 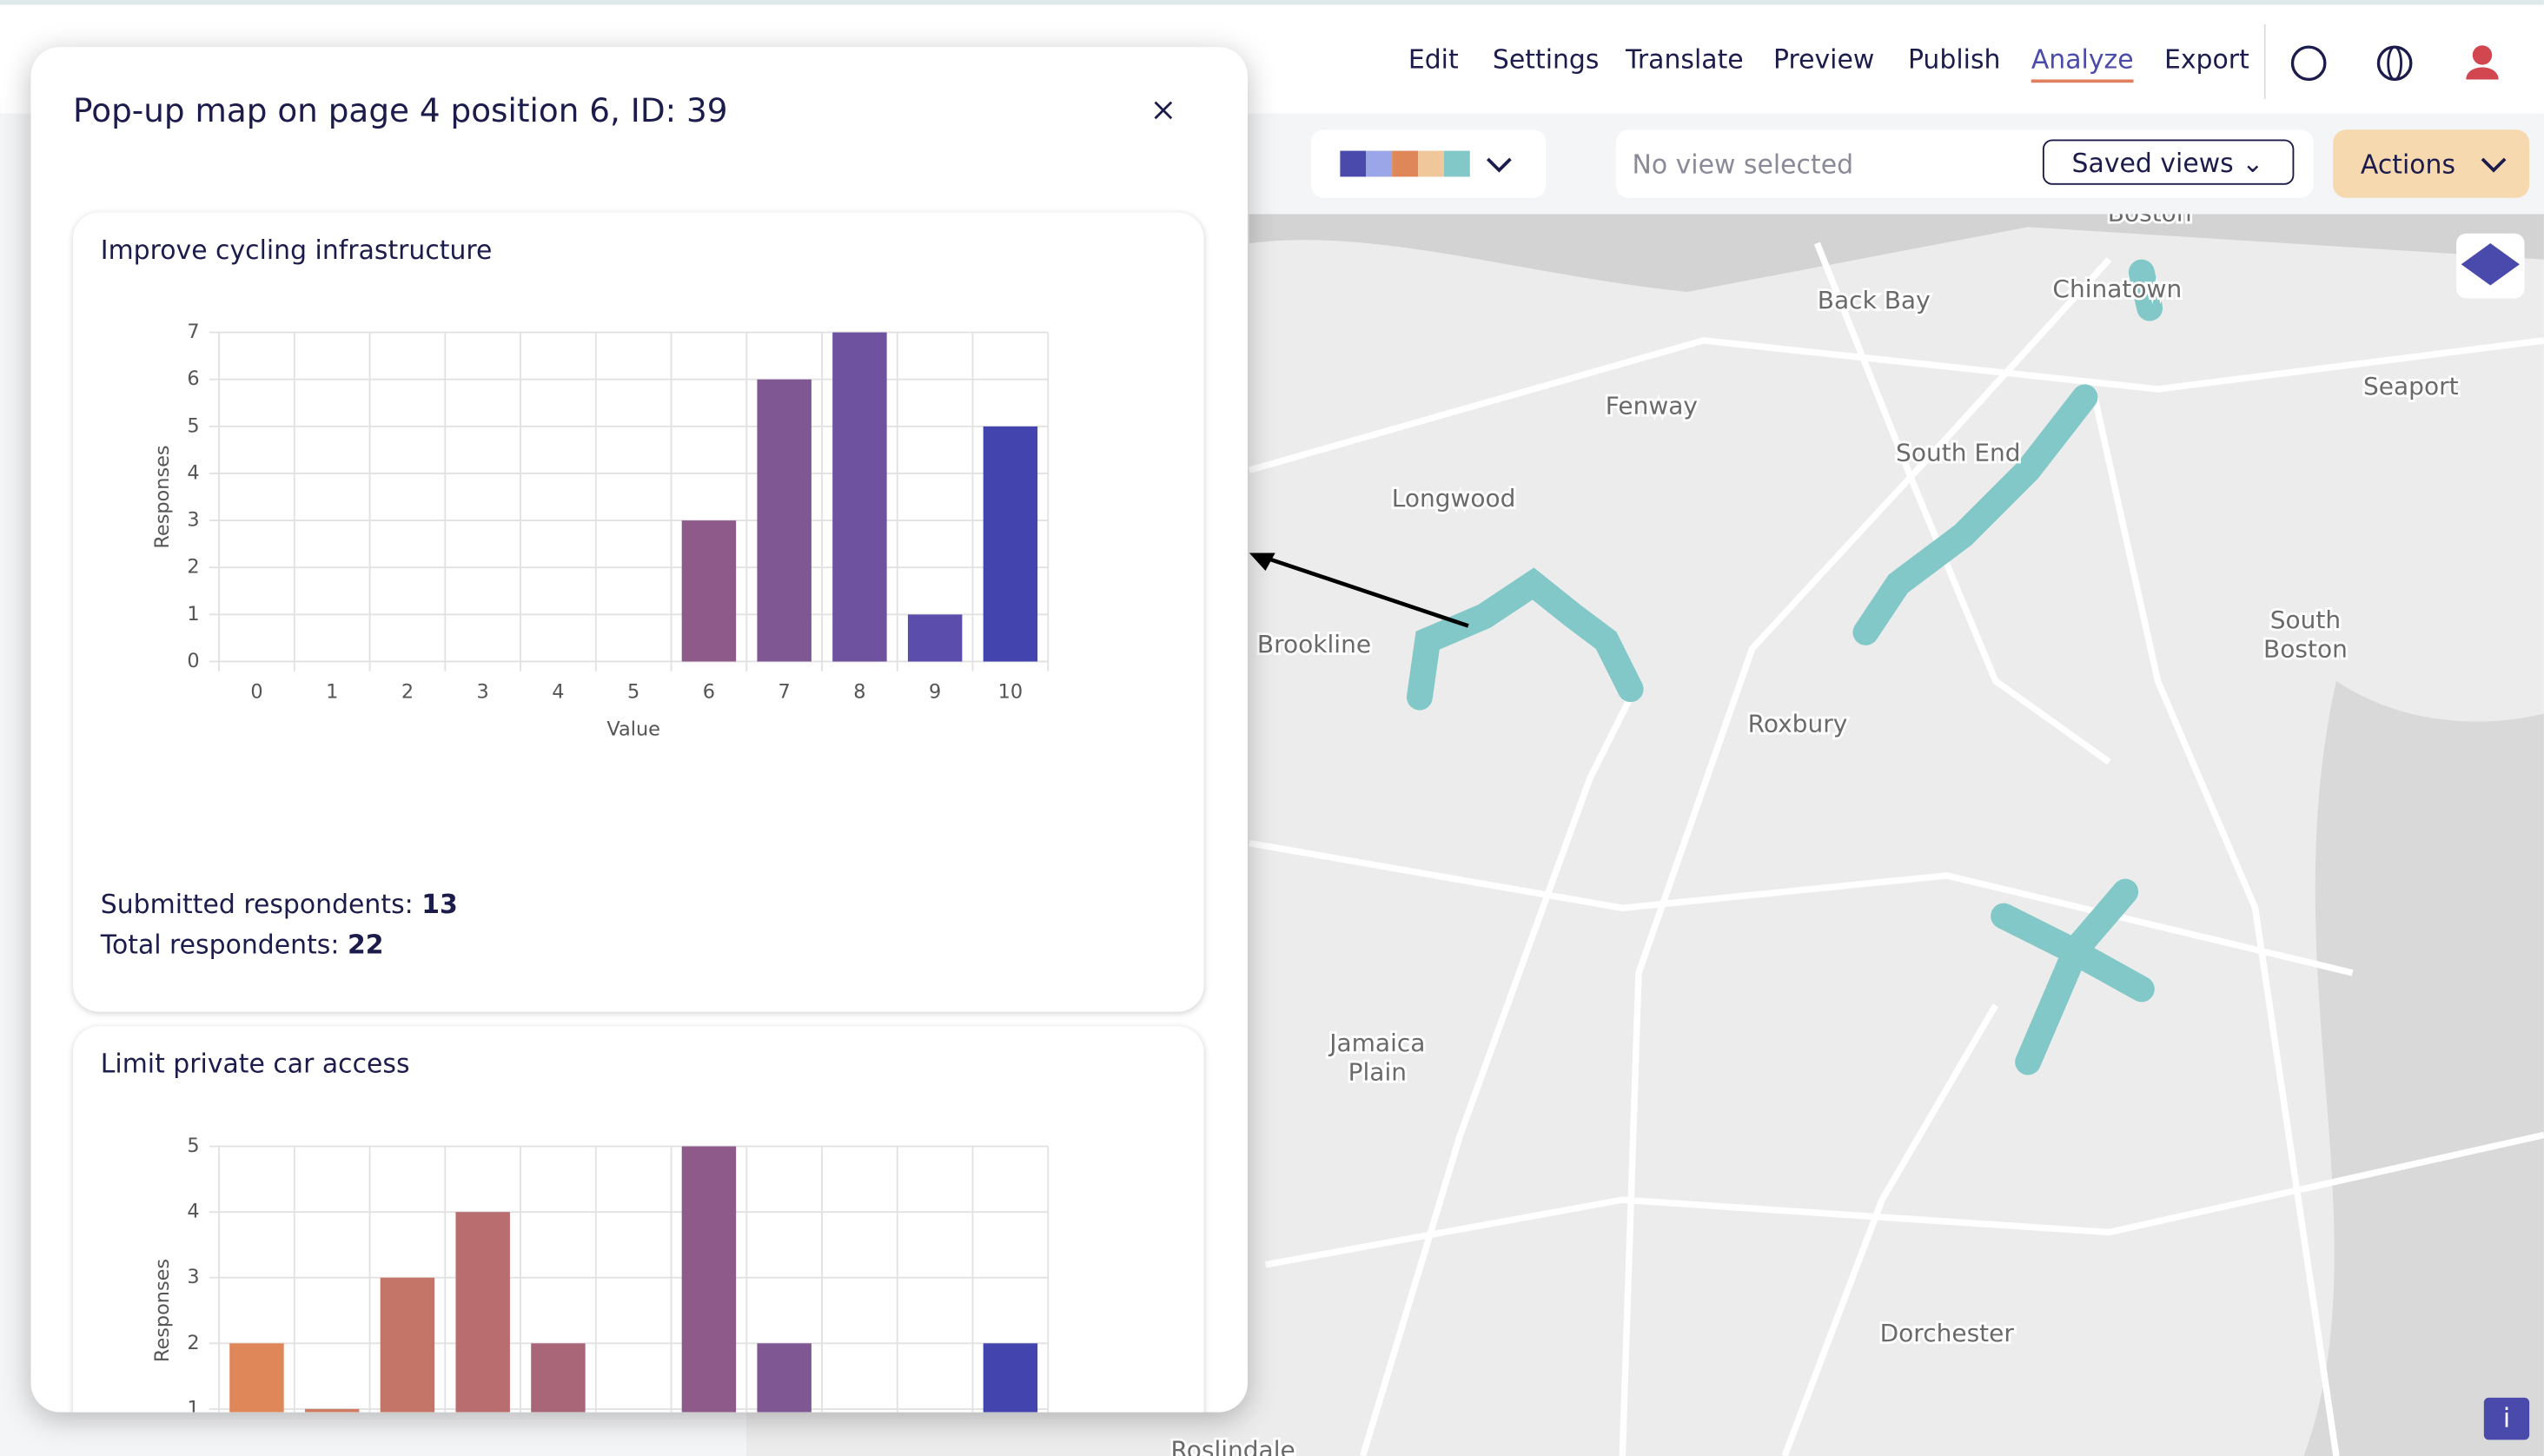 I want to click on map-label: Back Bay, so click(x=1874, y=300).